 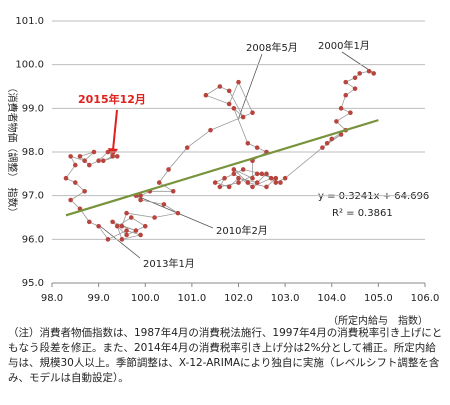 I want to click on y-tick-label: 97.0, so click(x=33, y=196).